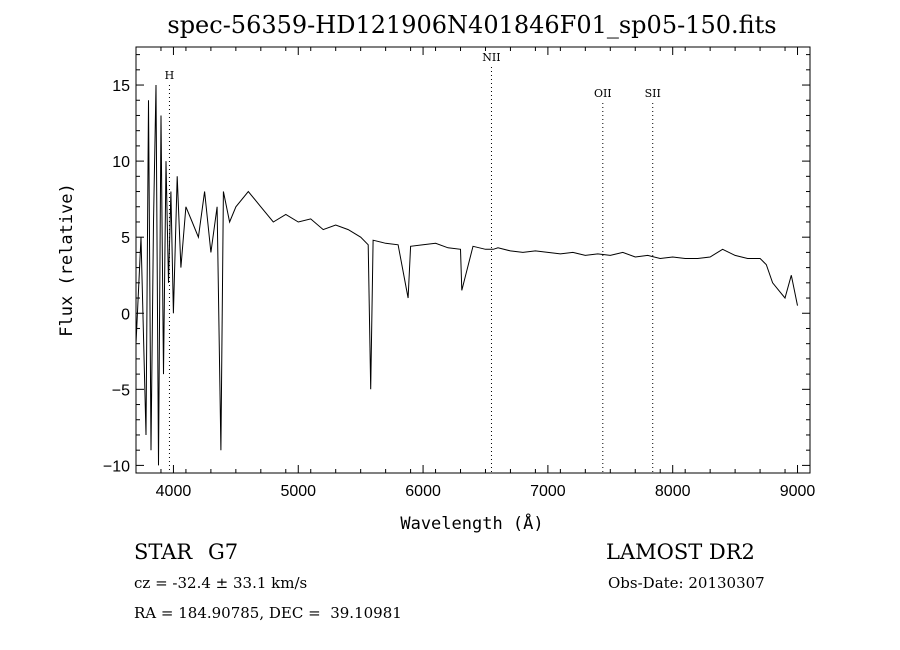  I want to click on y-tick-label: 0, so click(125, 314).